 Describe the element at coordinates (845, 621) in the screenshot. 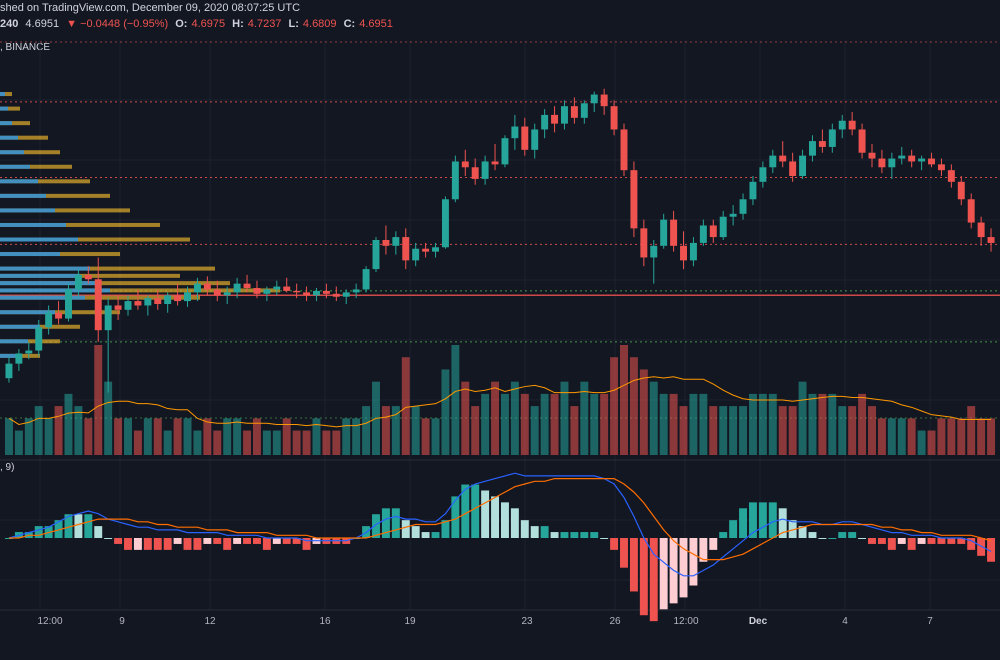

I see `x-tick-label-9: 4` at that location.